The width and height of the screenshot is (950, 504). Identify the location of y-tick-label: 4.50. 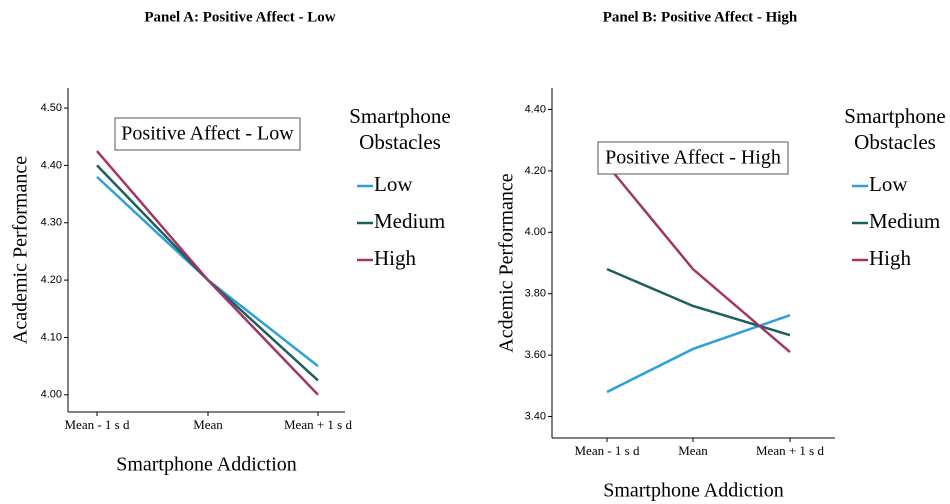
(51, 108).